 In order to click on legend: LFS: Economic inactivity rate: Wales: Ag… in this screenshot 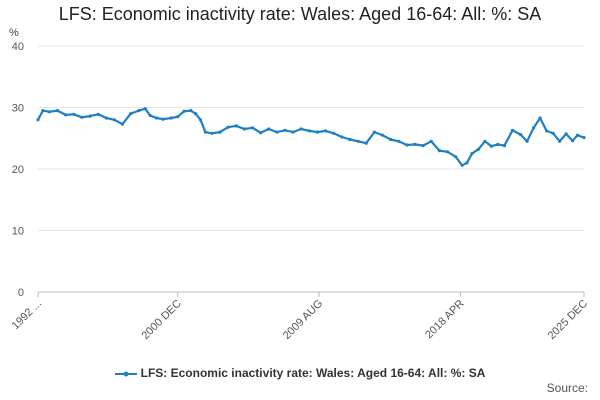, I will do `click(300, 373)`.